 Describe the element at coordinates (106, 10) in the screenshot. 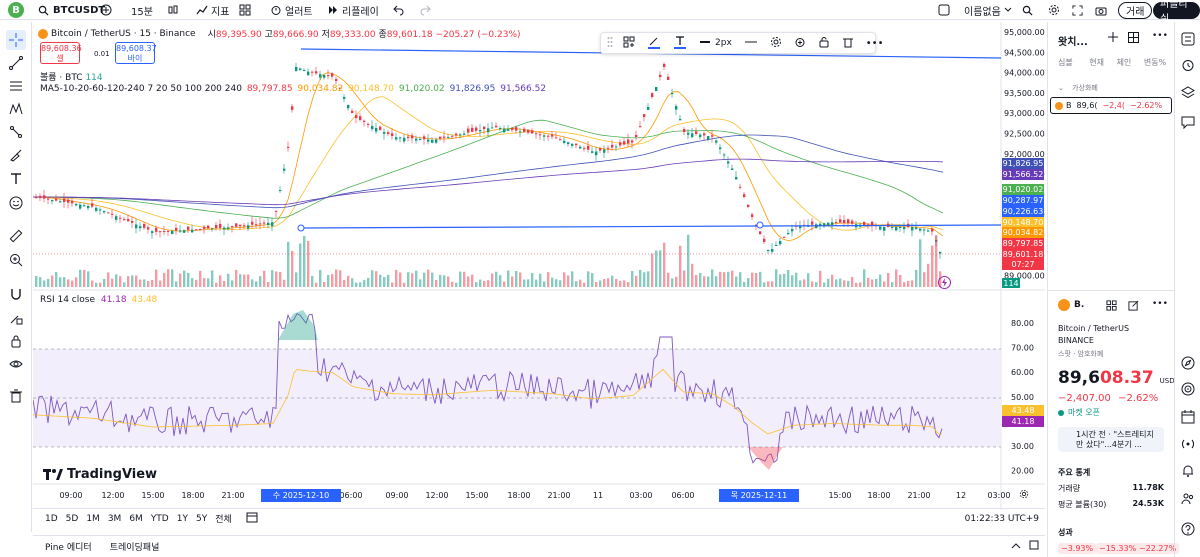

I see `compare-add-button` at that location.